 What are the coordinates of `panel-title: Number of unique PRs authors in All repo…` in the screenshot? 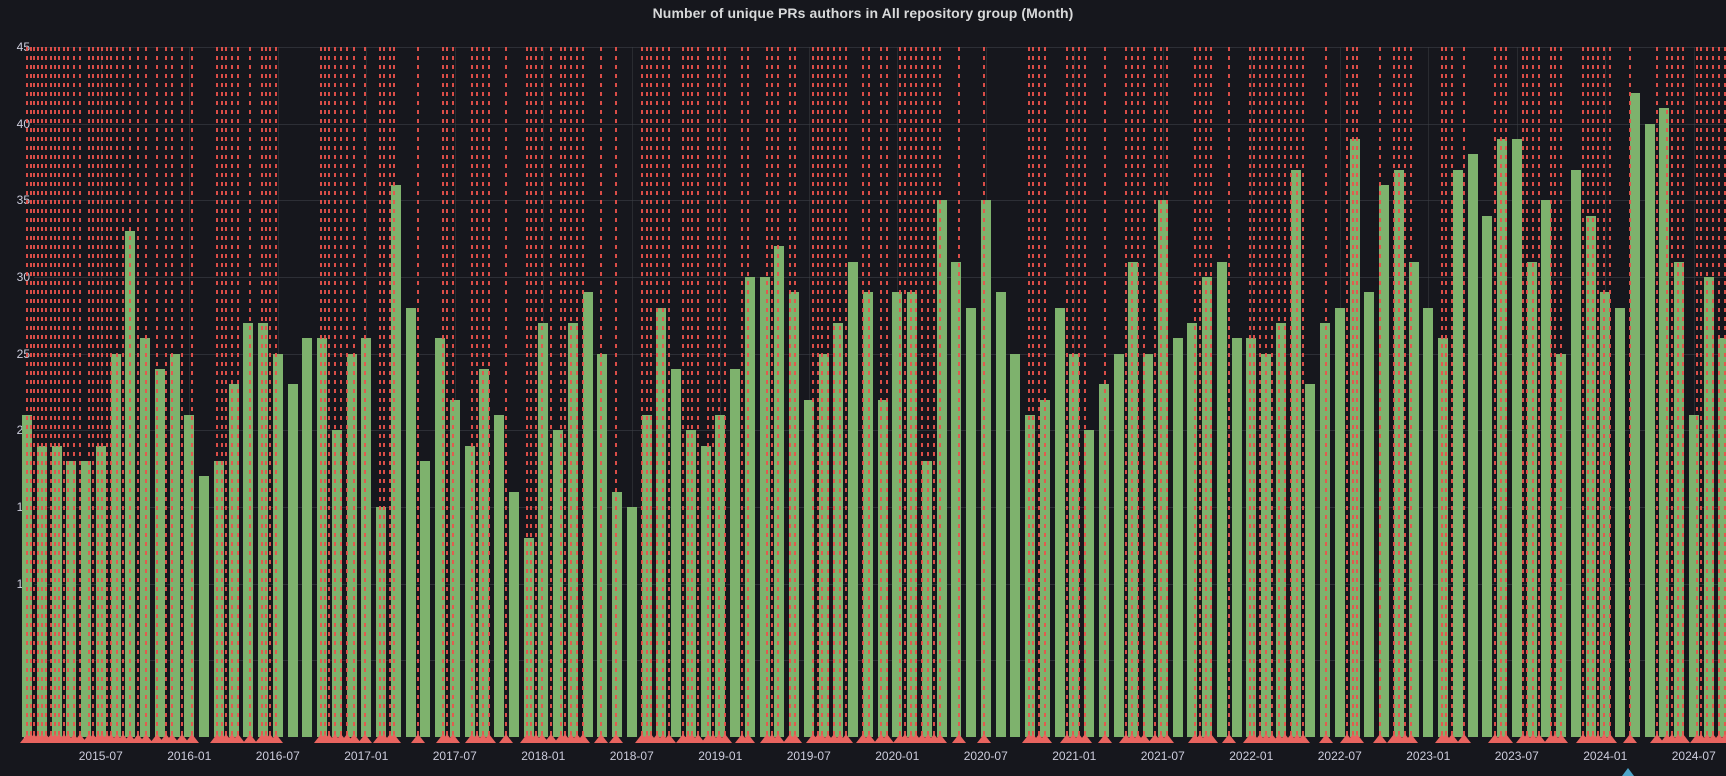 It's located at (863, 13).